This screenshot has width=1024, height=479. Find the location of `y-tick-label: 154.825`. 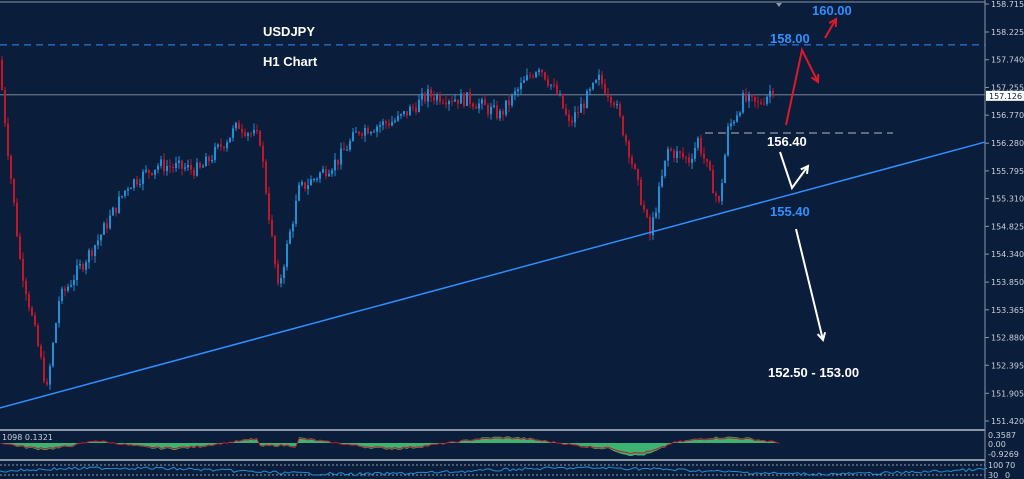

y-tick-label: 154.825 is located at coordinates (1007, 226).